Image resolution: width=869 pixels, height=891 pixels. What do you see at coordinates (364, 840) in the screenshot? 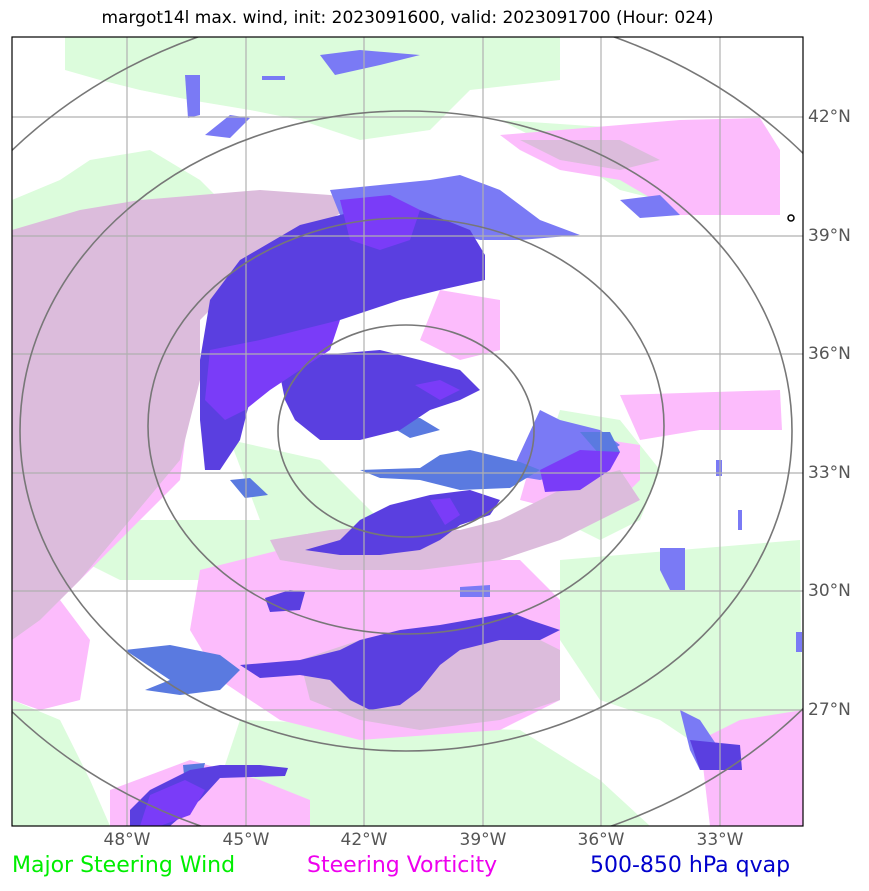
I see `lon-tick-label: 42°W` at bounding box center [364, 840].